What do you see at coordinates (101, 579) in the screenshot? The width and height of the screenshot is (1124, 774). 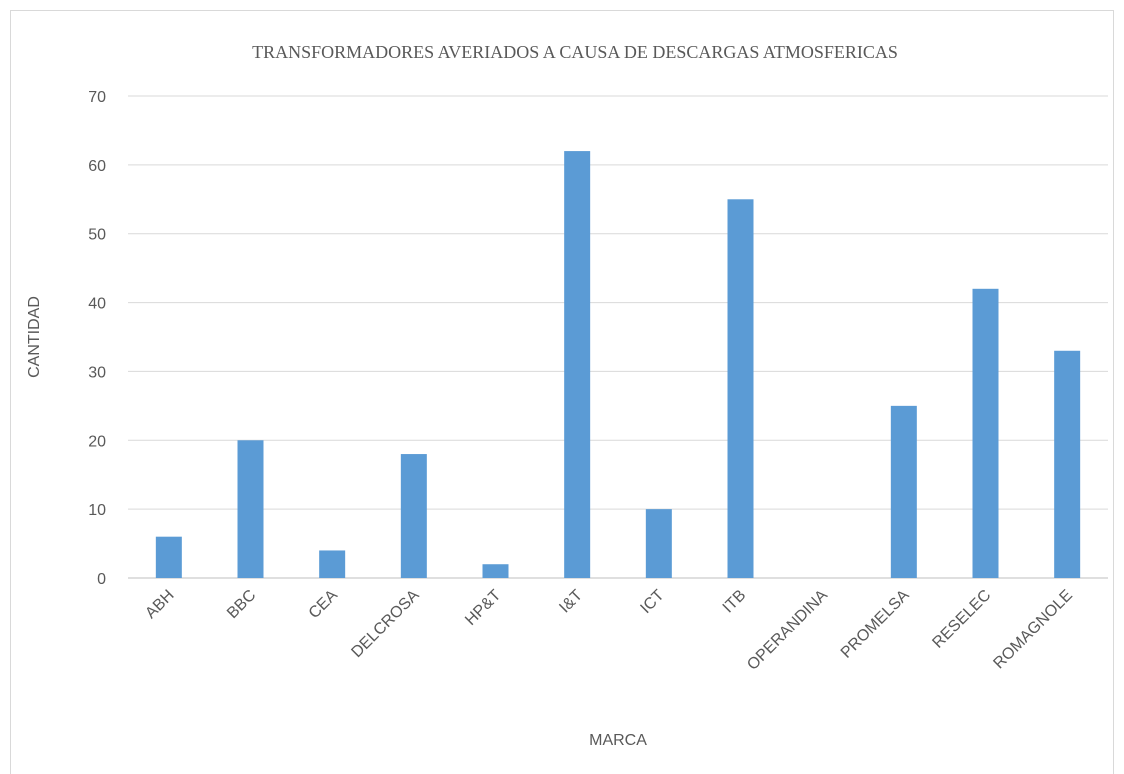 I see `y-tick-label: 0` at bounding box center [101, 579].